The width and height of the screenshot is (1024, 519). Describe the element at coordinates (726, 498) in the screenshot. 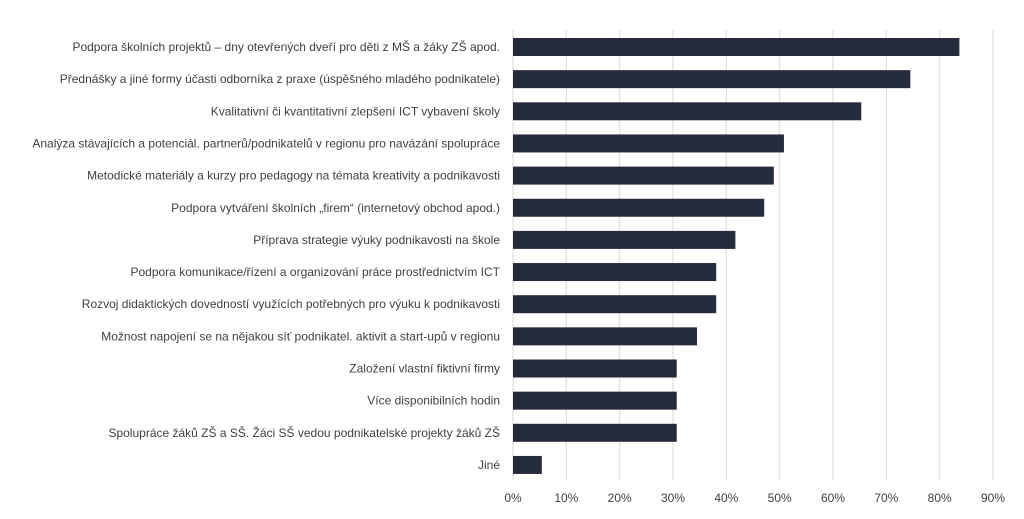

I see `x-tick-label: 40%` at that location.